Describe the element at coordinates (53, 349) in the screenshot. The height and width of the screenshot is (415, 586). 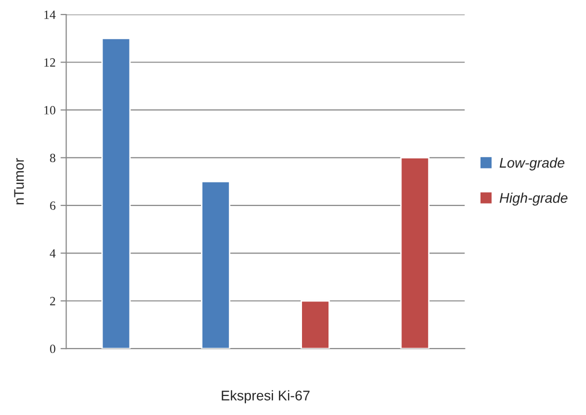
I see `y-tick-label: 0` at that location.